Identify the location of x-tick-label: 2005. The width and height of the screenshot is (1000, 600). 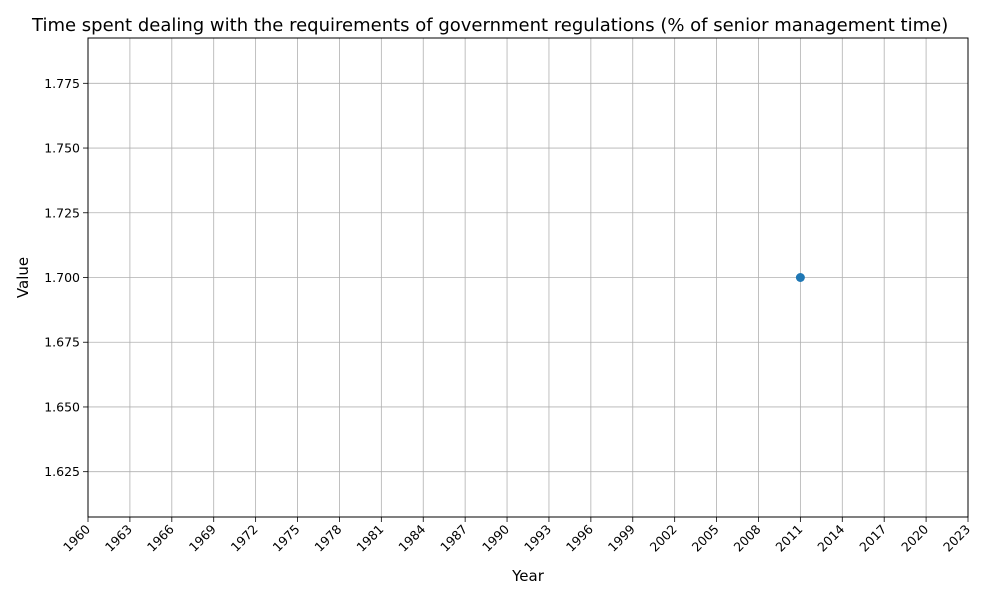
(705, 538).